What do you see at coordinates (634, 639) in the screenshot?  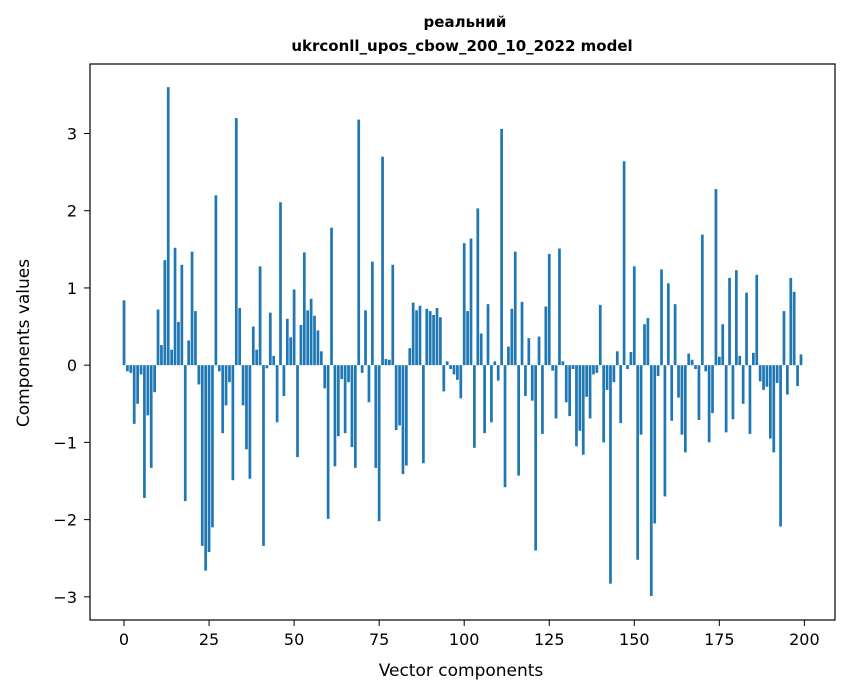 I see `x-tick-label: 150` at bounding box center [634, 639].